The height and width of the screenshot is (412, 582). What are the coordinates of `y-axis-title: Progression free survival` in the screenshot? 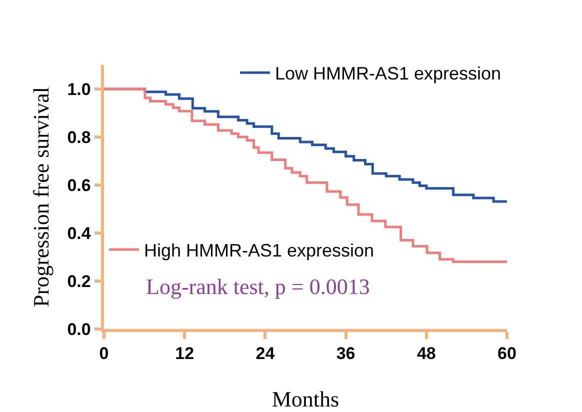 It's located at (41, 197).